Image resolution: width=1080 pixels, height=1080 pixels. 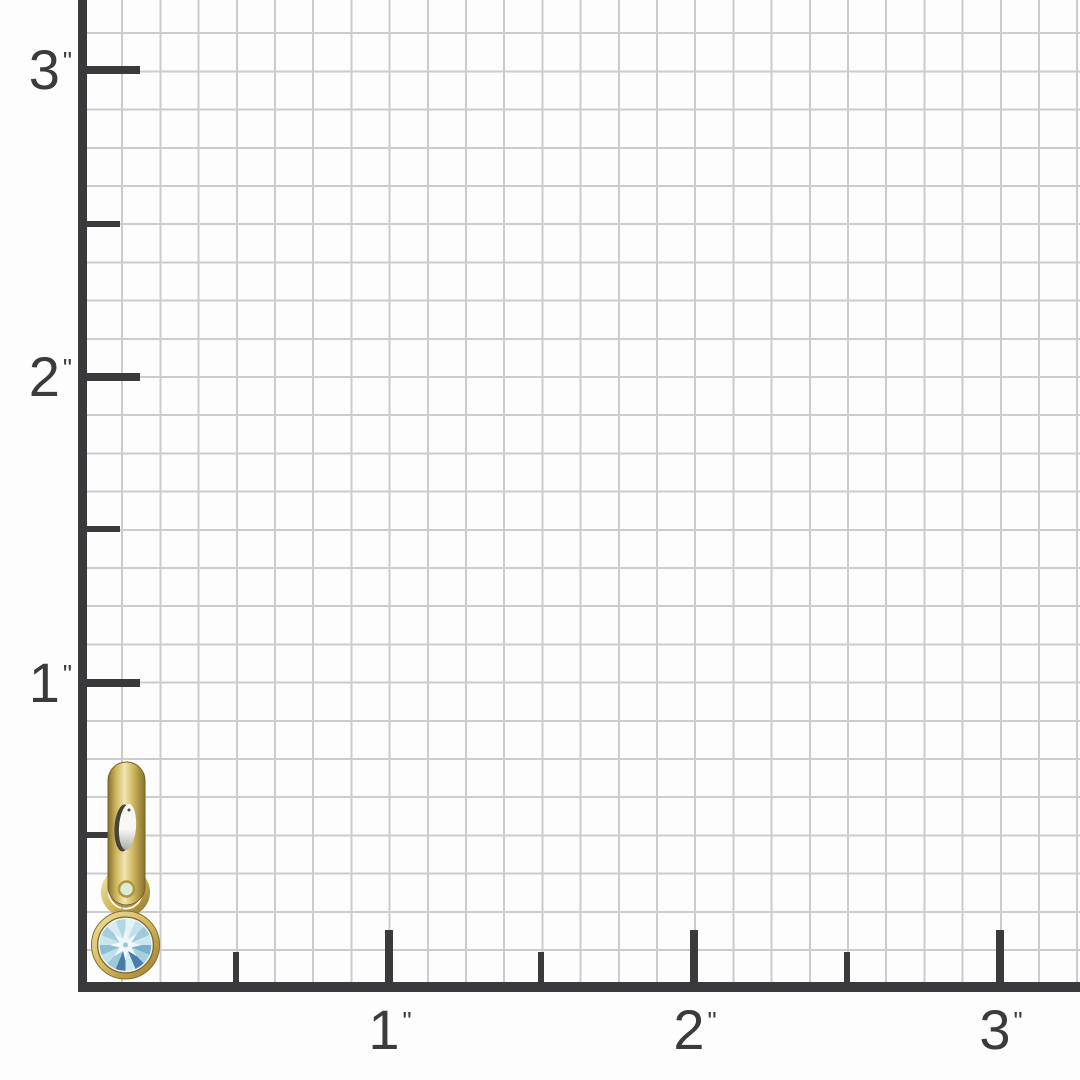 What do you see at coordinates (236, 970) in the screenshot?
I see `x-axis-tick-0p5in` at bounding box center [236, 970].